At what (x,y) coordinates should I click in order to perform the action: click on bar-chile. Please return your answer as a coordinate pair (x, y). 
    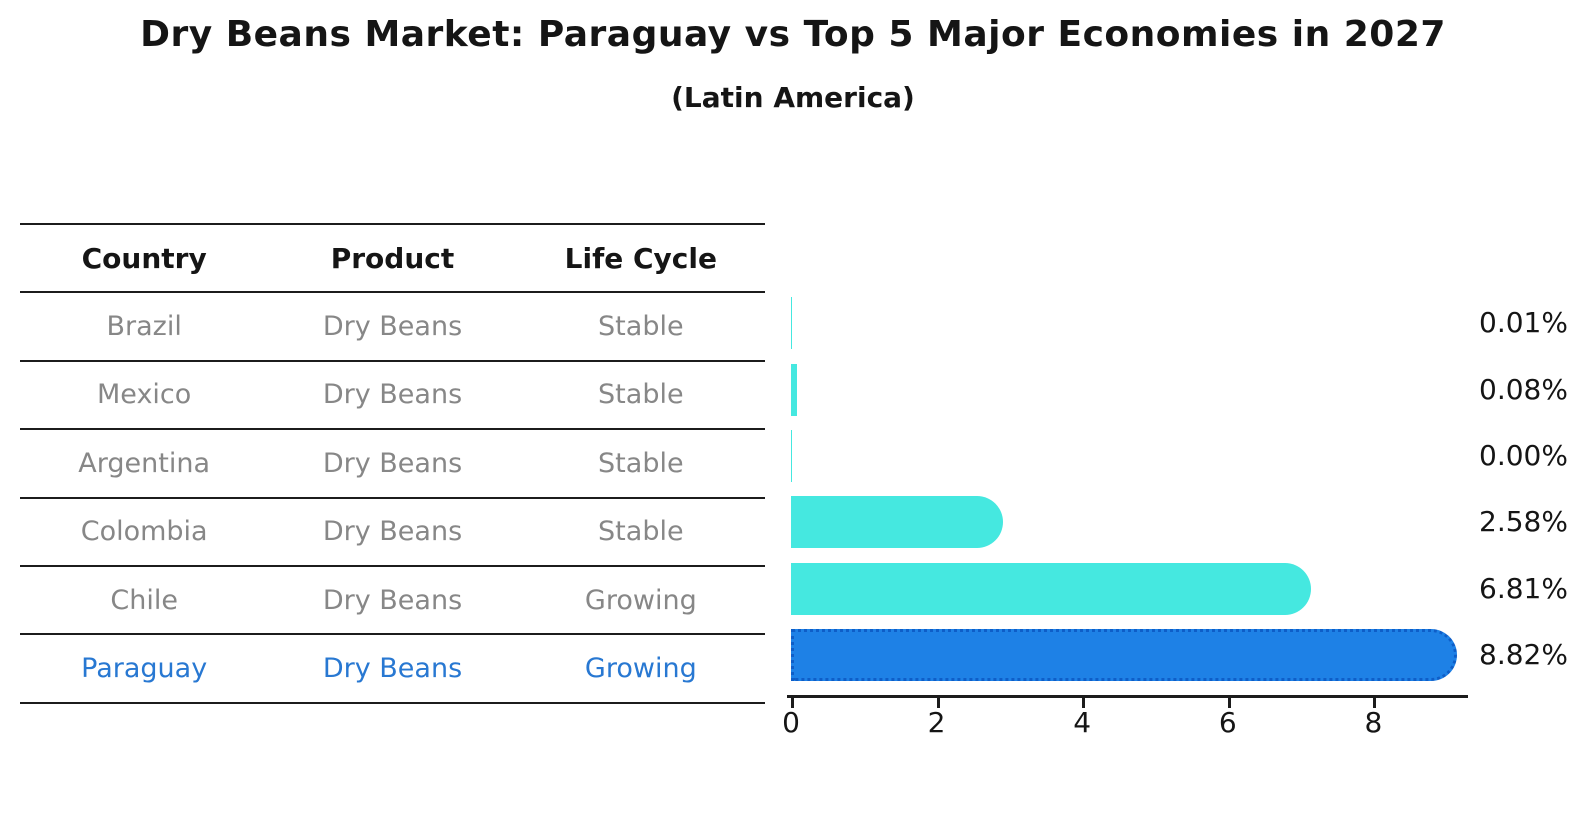
    Looking at the image, I should click on (1051, 588).